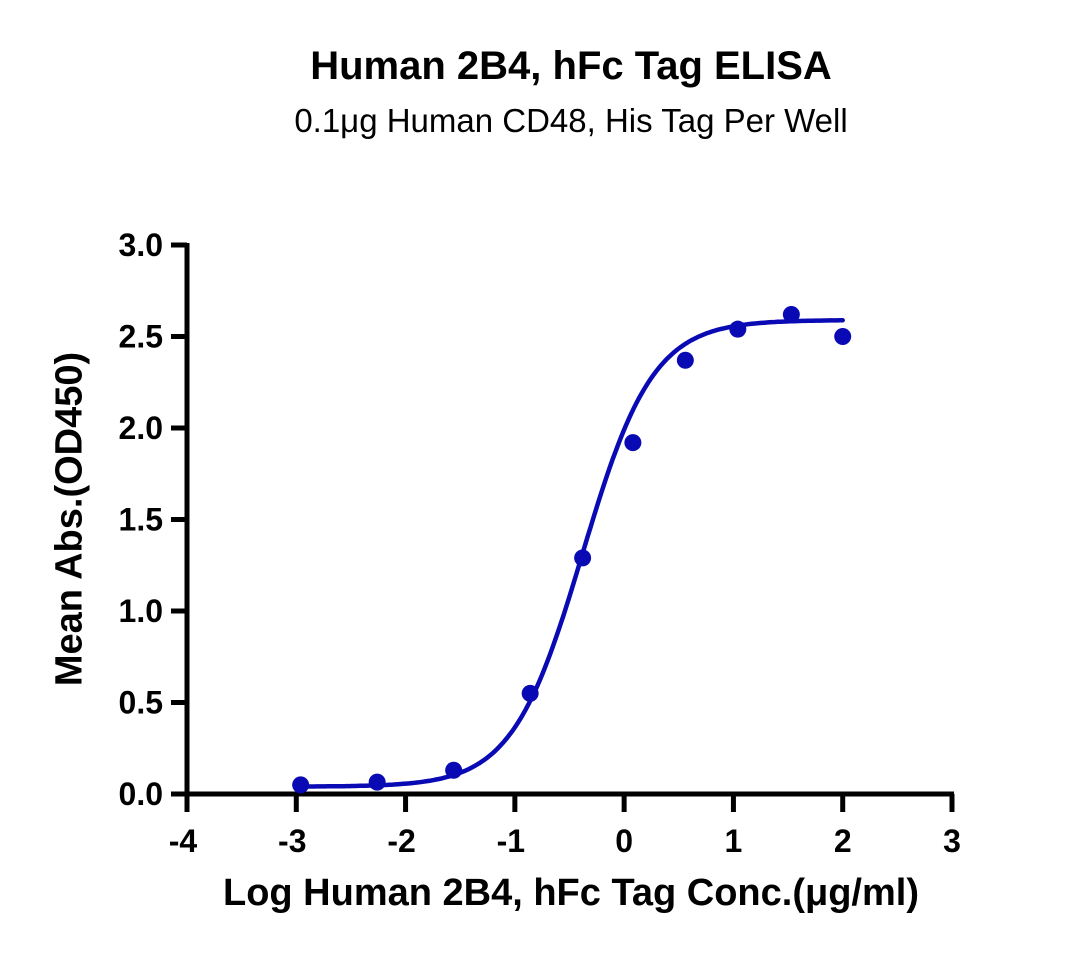 Image resolution: width=1078 pixels, height=966 pixels. I want to click on x-axis-label: Log Human 2B4, hFc Tag Conc.(μg/ml), so click(570, 893).